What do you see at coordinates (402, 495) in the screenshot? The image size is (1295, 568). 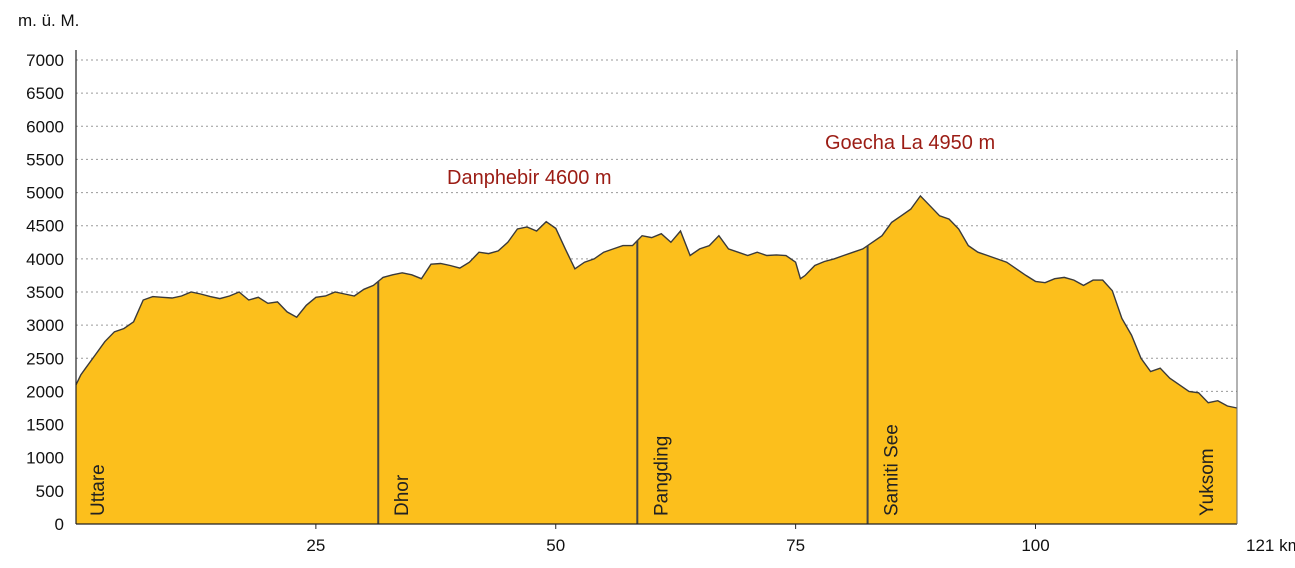 I see `place-label-dhor: Dhor` at bounding box center [402, 495].